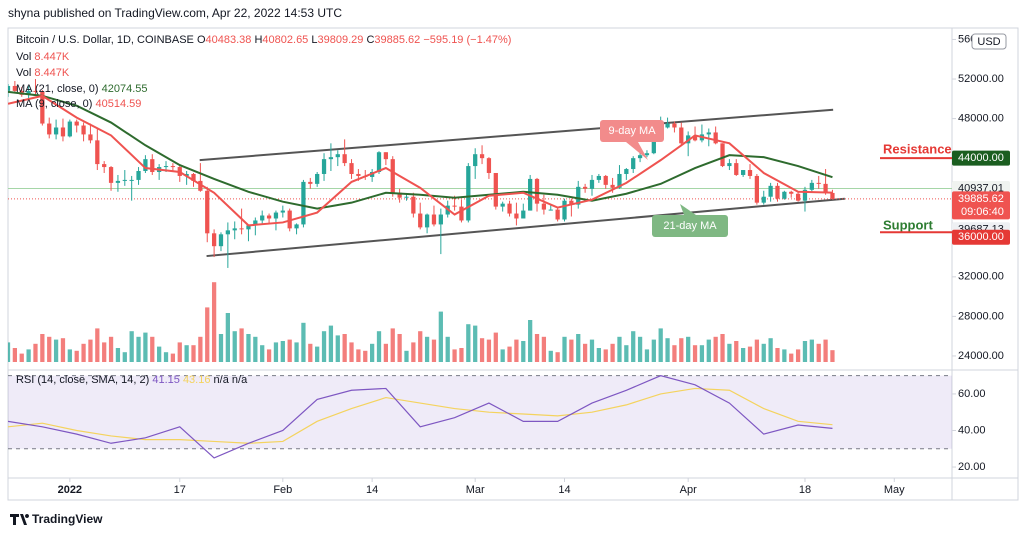 Image resolution: width=1024 pixels, height=536 pixels. What do you see at coordinates (981, 316) in the screenshot?
I see `y-tick-label: 28000.00` at bounding box center [981, 316].